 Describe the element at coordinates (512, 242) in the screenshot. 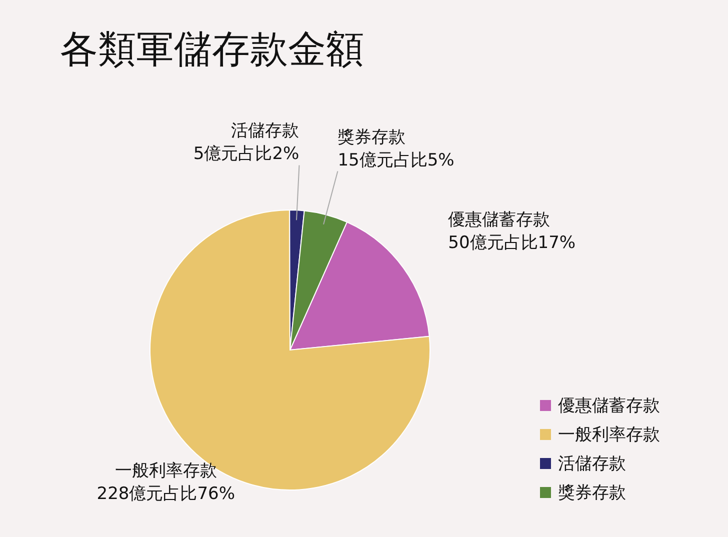

I see `data-label: 50億元占比17%` at that location.